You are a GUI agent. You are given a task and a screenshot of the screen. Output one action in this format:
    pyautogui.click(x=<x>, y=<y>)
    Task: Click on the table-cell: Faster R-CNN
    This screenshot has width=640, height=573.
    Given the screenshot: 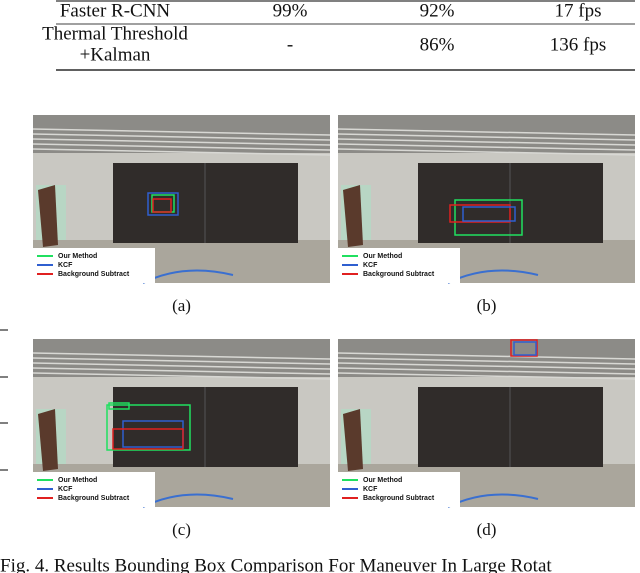 What is the action you would take?
    pyautogui.click(x=115, y=10)
    